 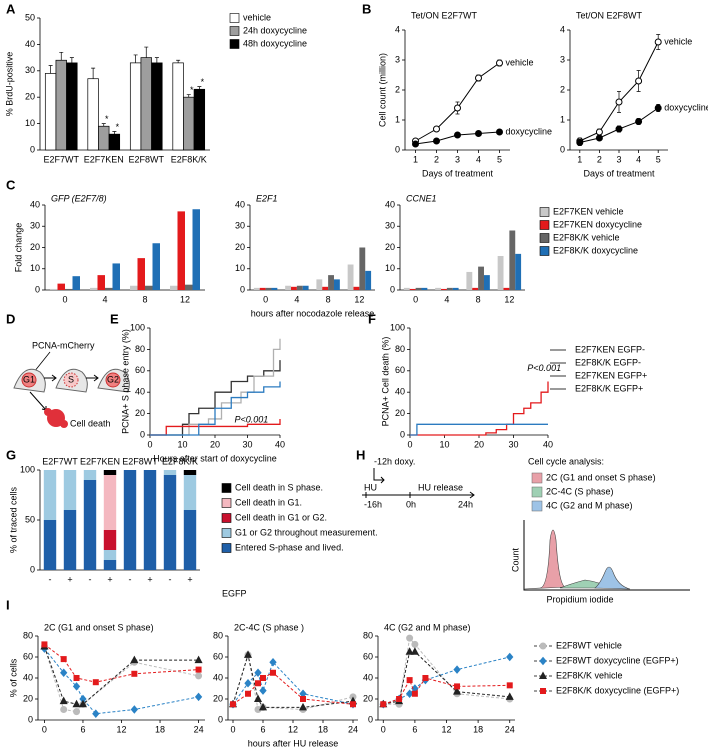 What do you see at coordinates (499, 159) in the screenshot?
I see `x-tick-label: 5` at bounding box center [499, 159].